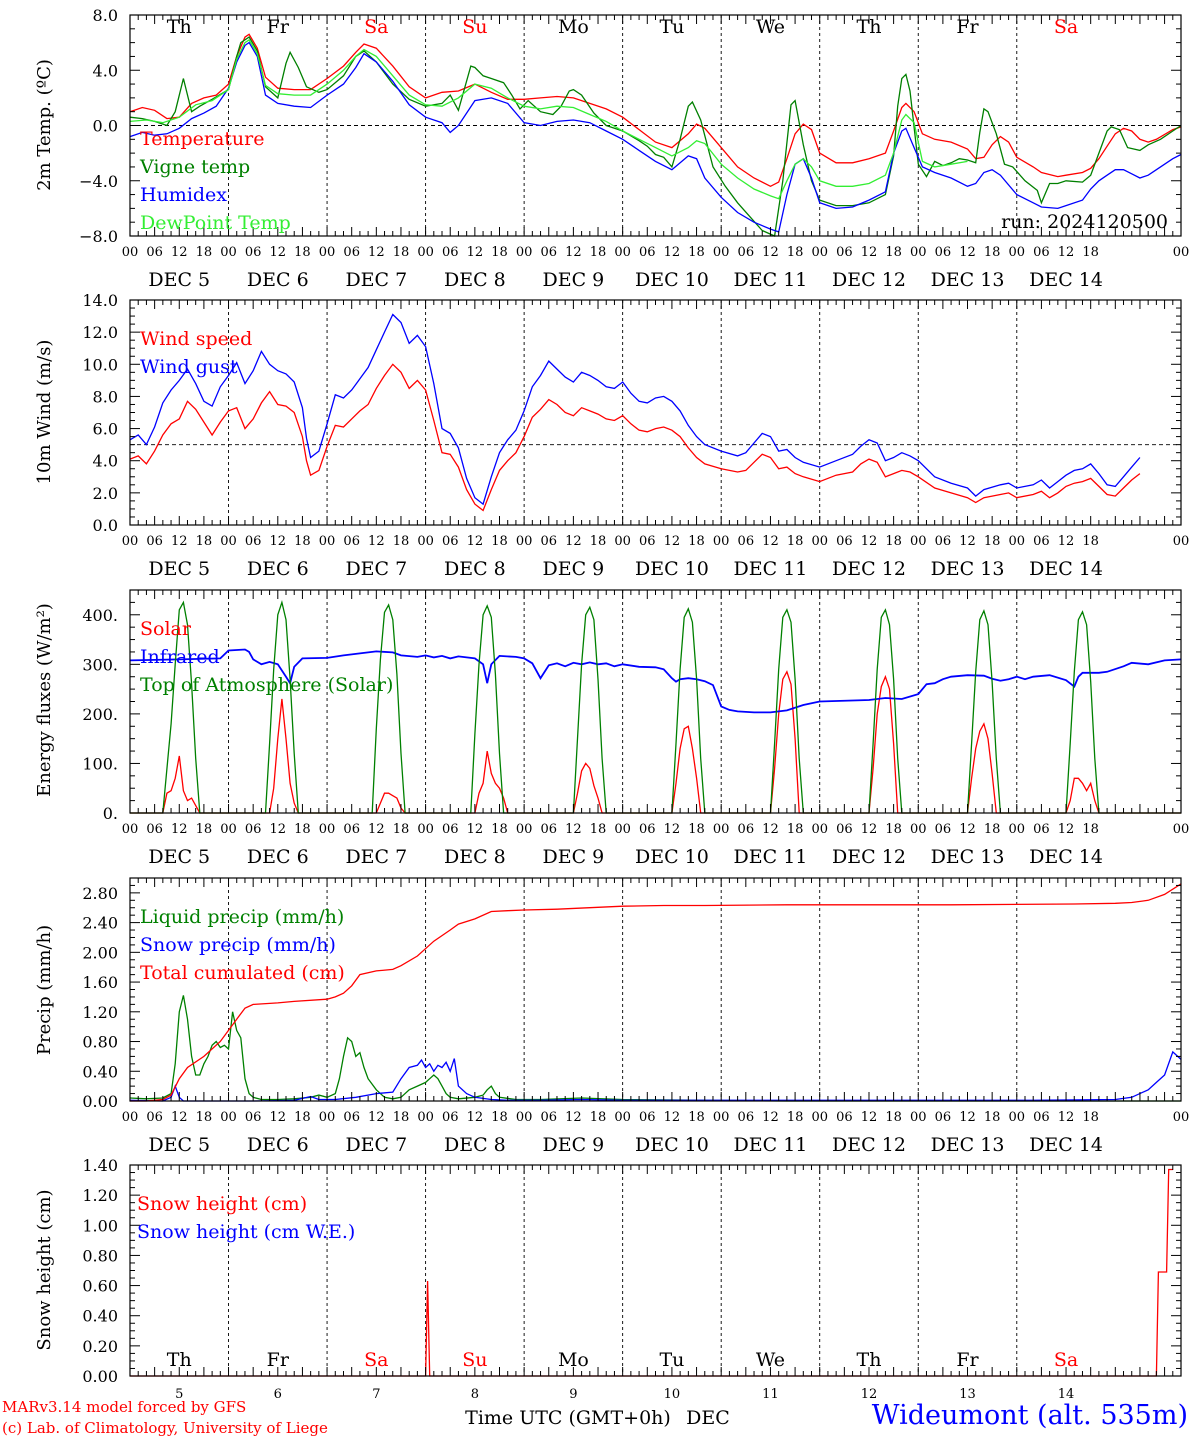 This screenshot has height=1440, width=1194. What do you see at coordinates (179, 1394) in the screenshot?
I see `day-number: 5` at bounding box center [179, 1394].